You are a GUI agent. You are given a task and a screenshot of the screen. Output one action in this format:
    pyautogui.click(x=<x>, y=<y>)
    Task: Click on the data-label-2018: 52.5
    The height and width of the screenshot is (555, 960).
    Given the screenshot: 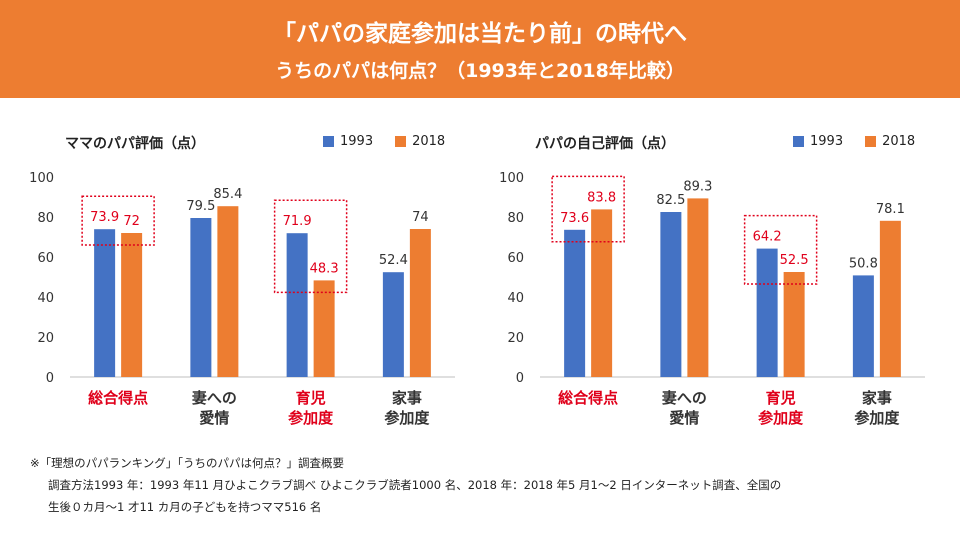 What is the action you would take?
    pyautogui.click(x=794, y=260)
    